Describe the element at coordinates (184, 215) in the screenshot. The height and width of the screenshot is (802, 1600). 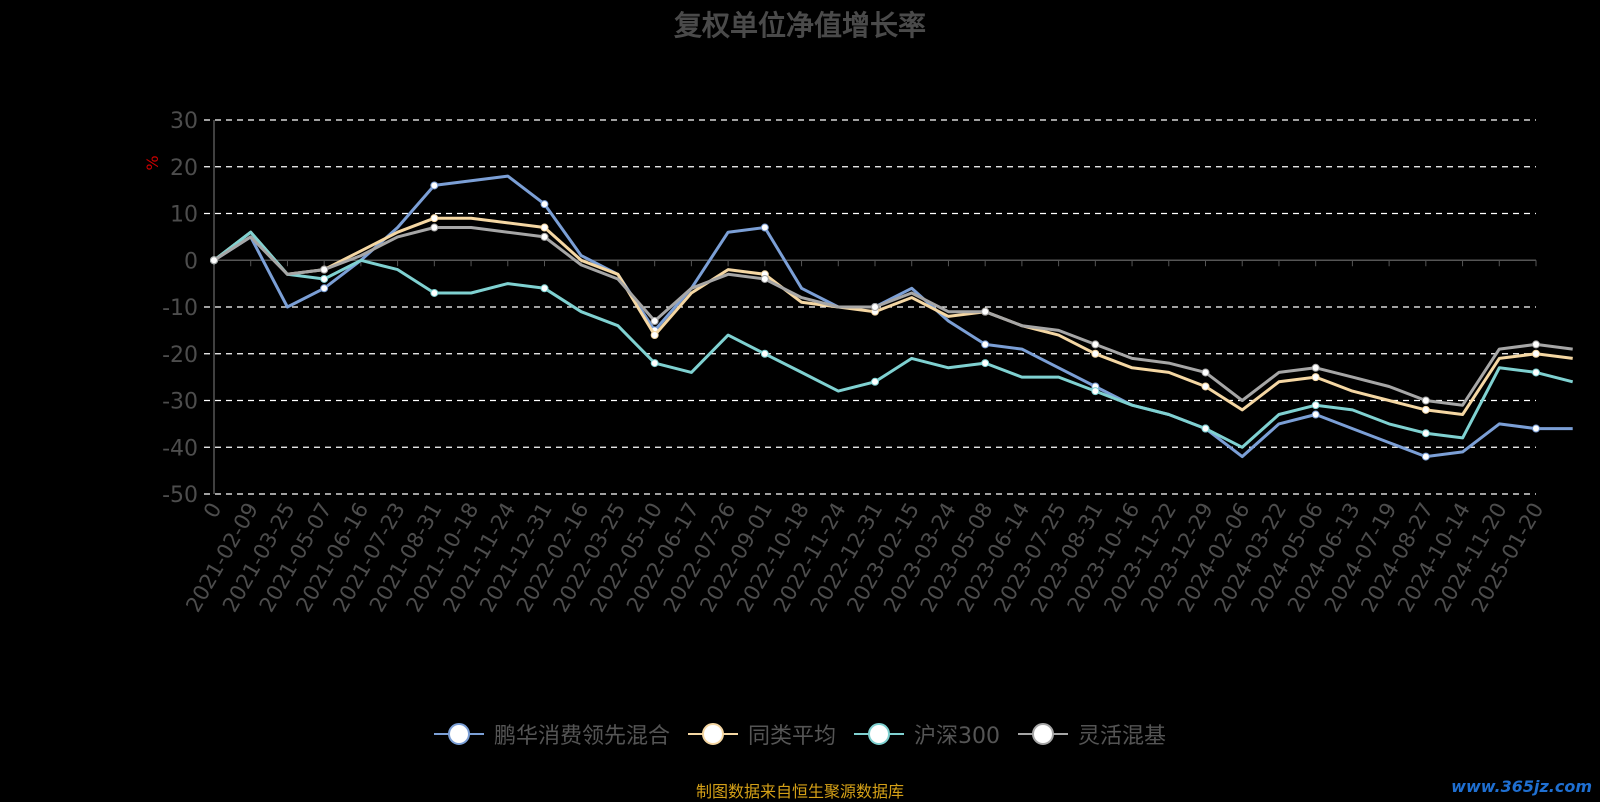
I see `y-tick-label: 10` at that location.